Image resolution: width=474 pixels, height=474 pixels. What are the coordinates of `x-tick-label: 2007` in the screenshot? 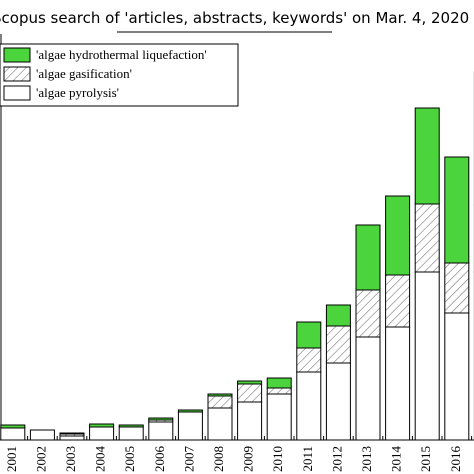 It's located at (188, 459).